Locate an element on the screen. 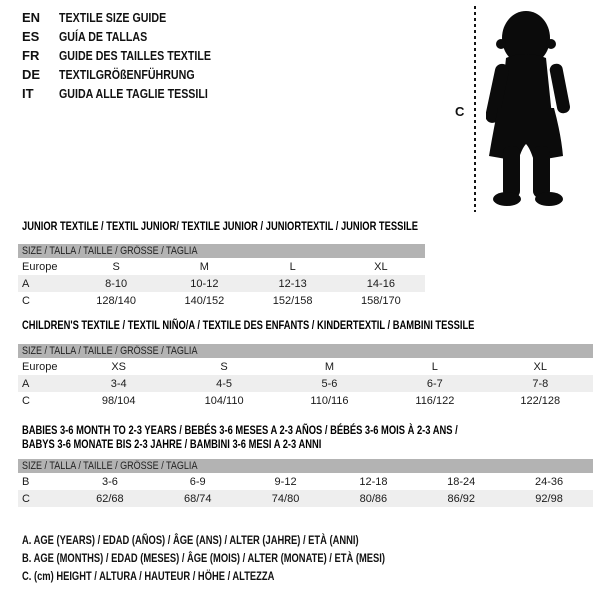 Image resolution: width=600 pixels, height=600 pixels. size-cell: 8-10 is located at coordinates (116, 283).